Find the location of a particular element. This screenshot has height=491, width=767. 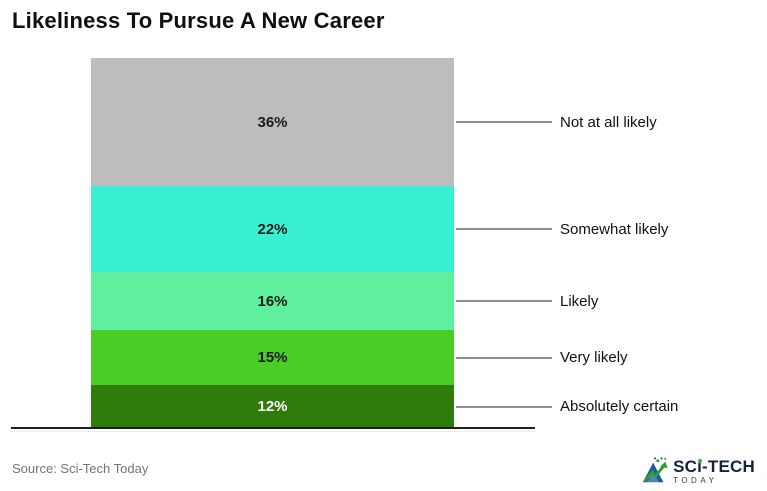

source-note: Source: Sci-Tech Today is located at coordinates (80, 468).